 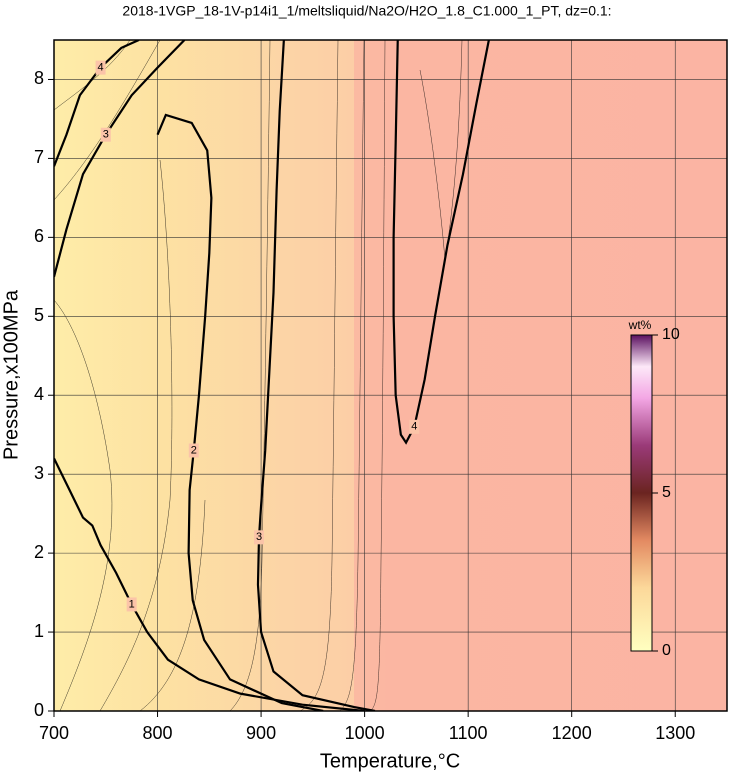 What do you see at coordinates (468, 733) in the screenshot?
I see `x-tick-label: 1100` at bounding box center [468, 733].